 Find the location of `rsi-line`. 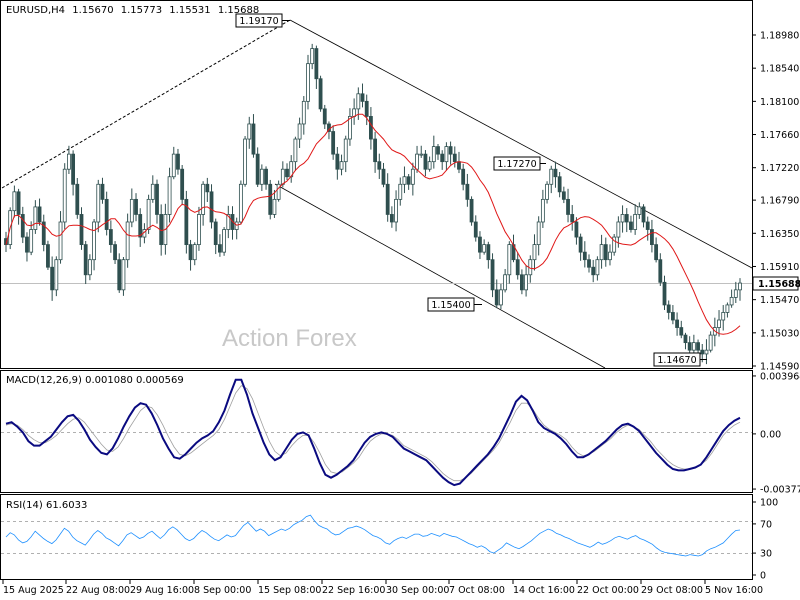

rsi-line is located at coordinates (373, 535).